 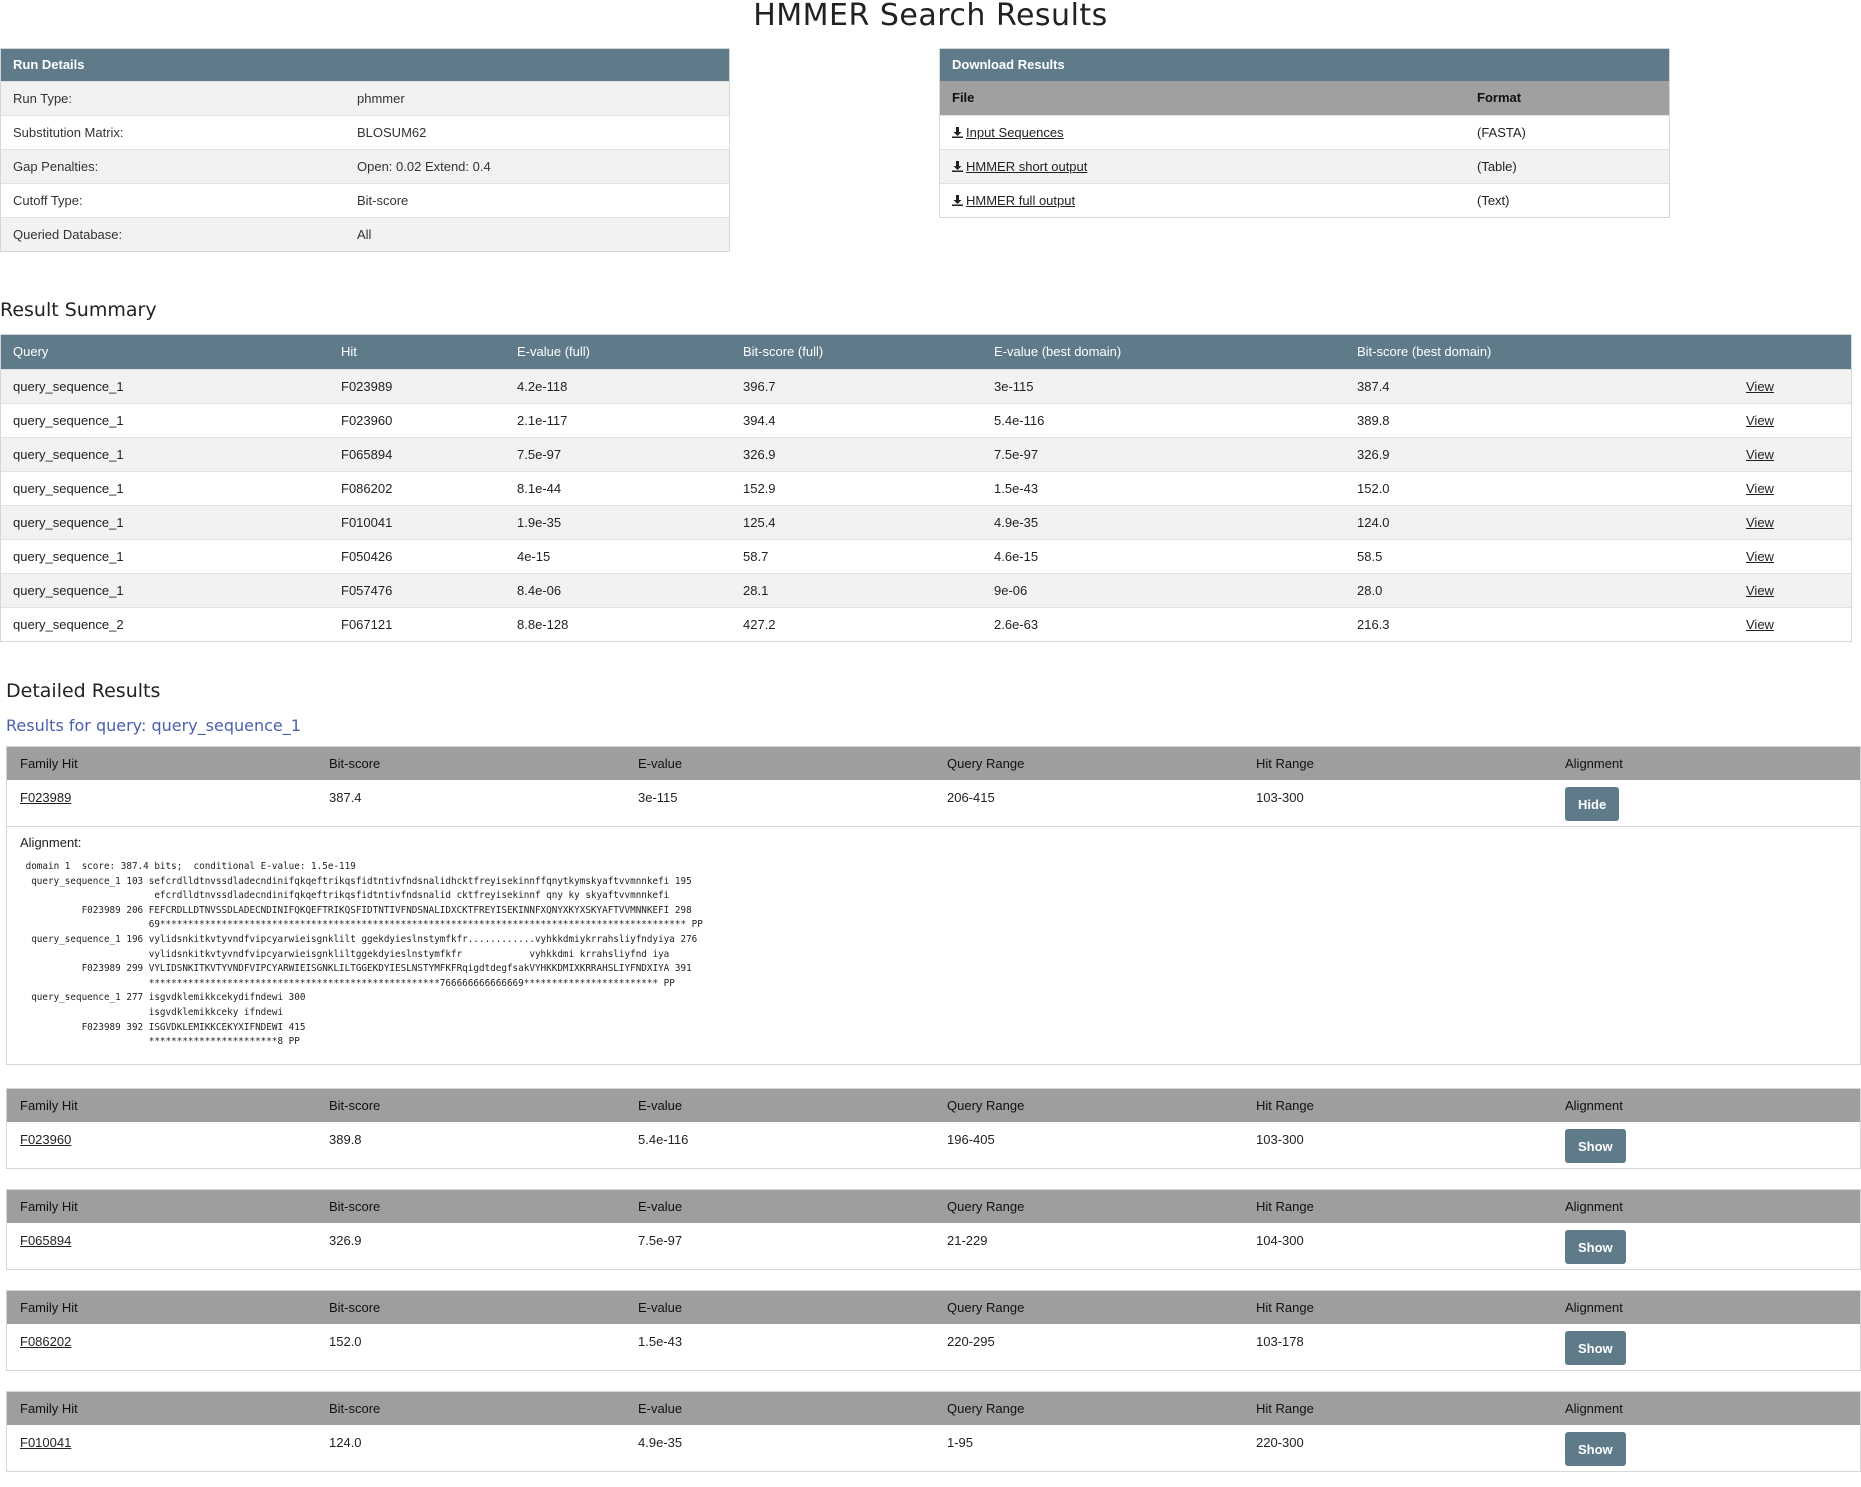 What do you see at coordinates (1016, 624) in the screenshot?
I see `summary-evalue-best-cell: 2.6e-63` at bounding box center [1016, 624].